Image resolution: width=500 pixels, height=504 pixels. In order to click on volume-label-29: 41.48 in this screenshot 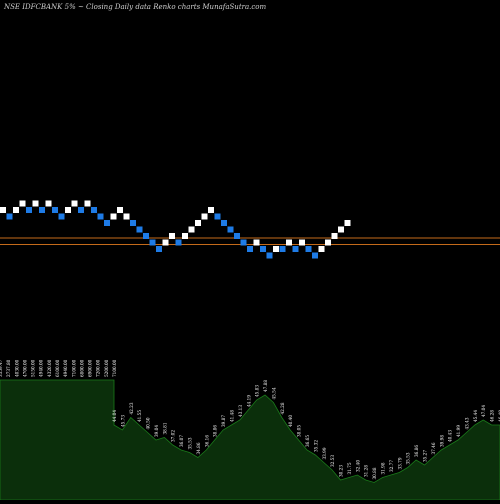, I will do `click(231, 416)`.